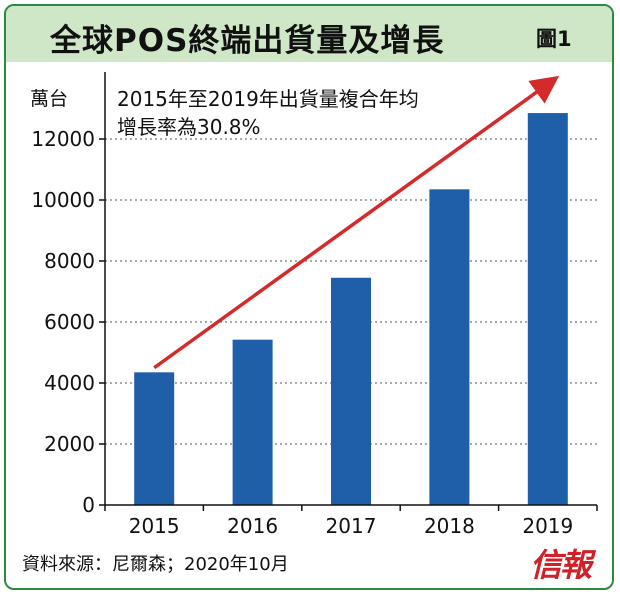  What do you see at coordinates (252, 422) in the screenshot?
I see `bar-2016` at bounding box center [252, 422].